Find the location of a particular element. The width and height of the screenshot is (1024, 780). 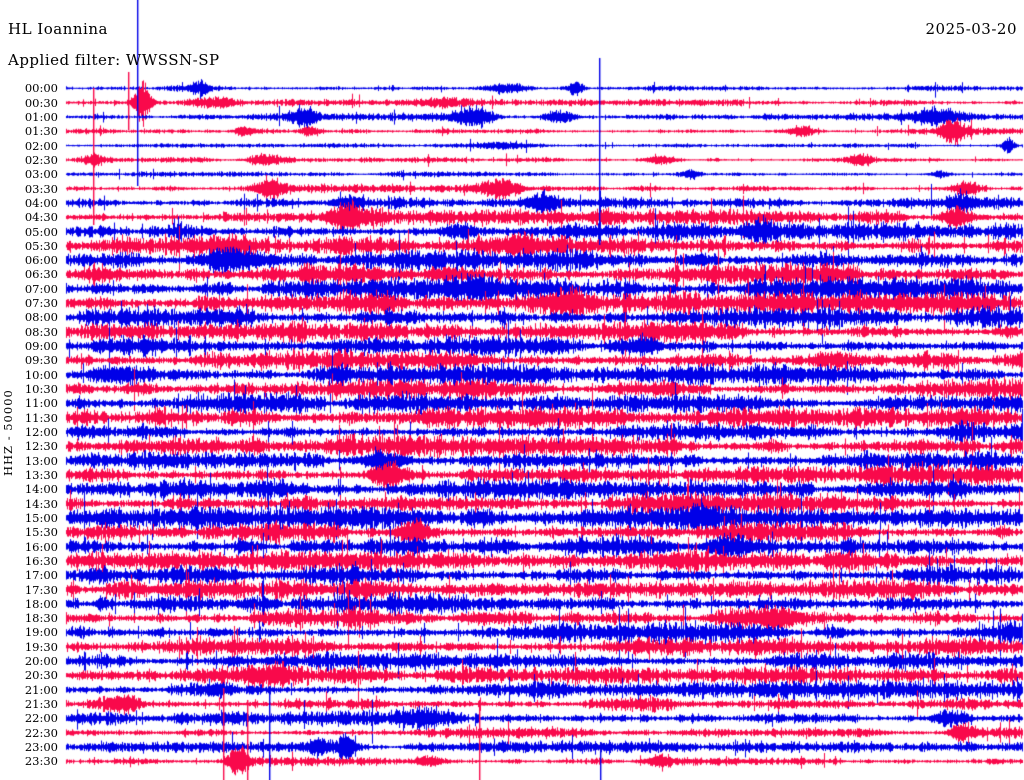

row-time-label: 15:00 is located at coordinates (41, 517).